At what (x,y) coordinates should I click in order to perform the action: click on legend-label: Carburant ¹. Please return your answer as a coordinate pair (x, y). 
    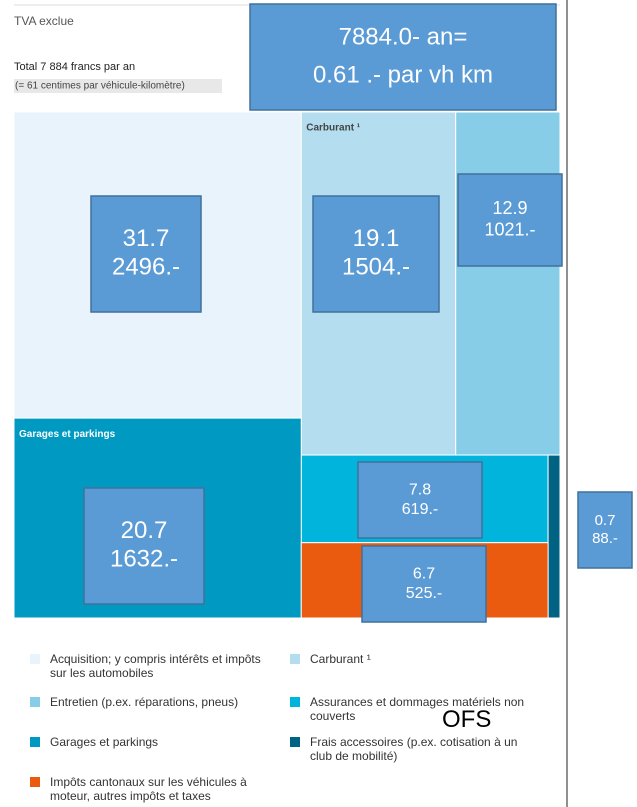
    Looking at the image, I should click on (340, 659).